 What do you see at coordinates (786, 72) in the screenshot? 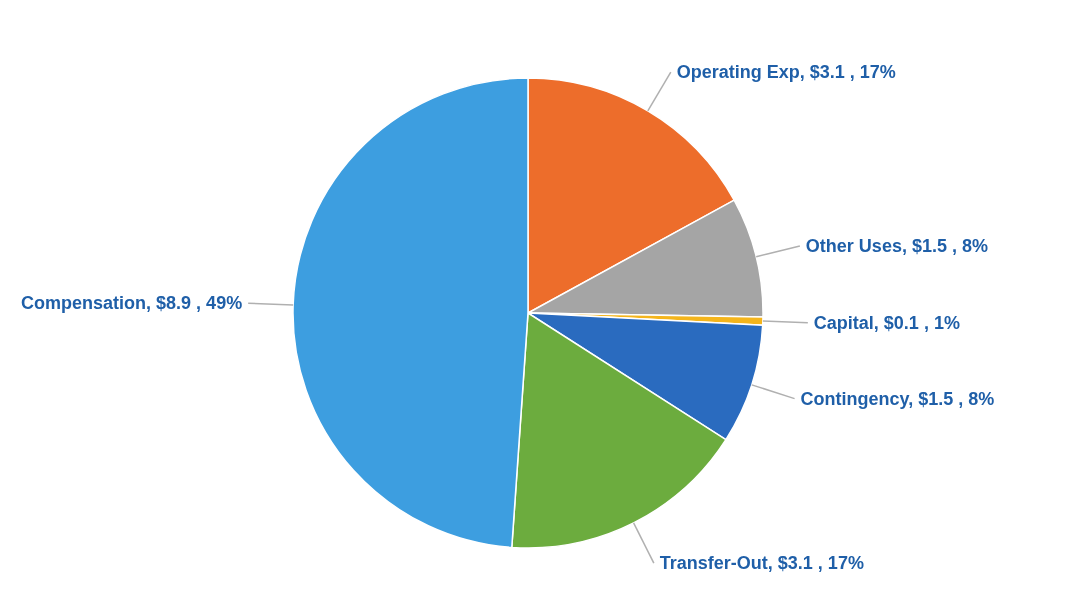
I see `slice-label: Operating Exp, $3.1 , 17%` at bounding box center [786, 72].